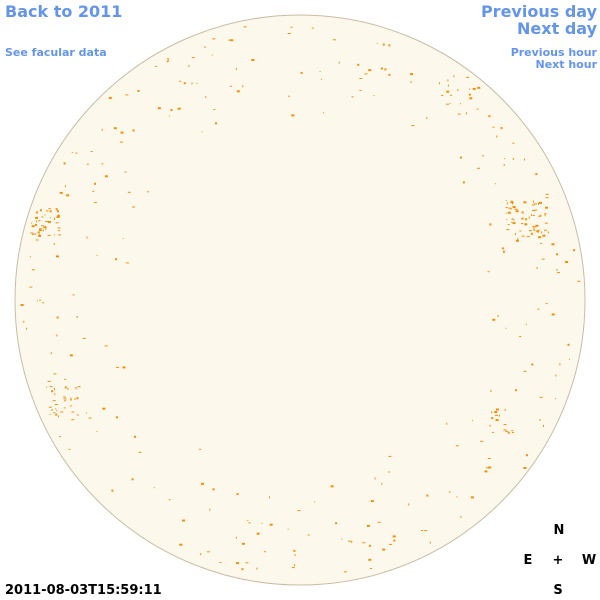  I want to click on previous-hour-link: Previous hour, so click(554, 52).